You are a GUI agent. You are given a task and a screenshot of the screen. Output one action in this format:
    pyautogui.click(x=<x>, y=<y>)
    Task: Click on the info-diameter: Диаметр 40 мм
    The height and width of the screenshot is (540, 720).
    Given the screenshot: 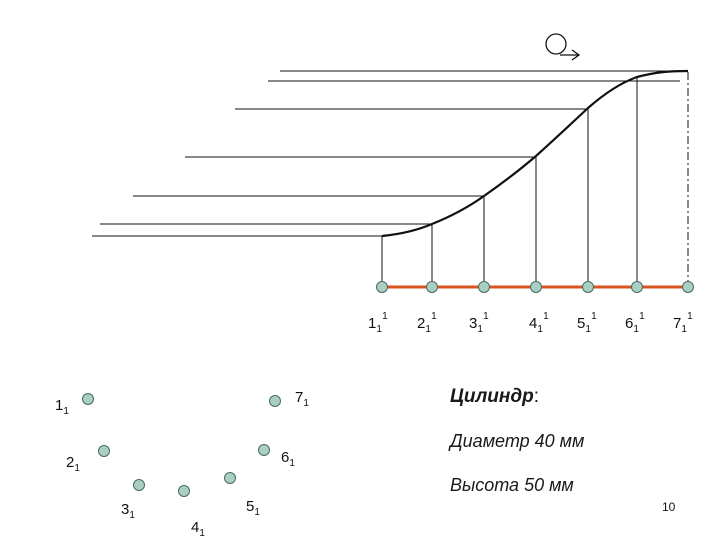 What is the action you would take?
    pyautogui.click(x=516, y=441)
    